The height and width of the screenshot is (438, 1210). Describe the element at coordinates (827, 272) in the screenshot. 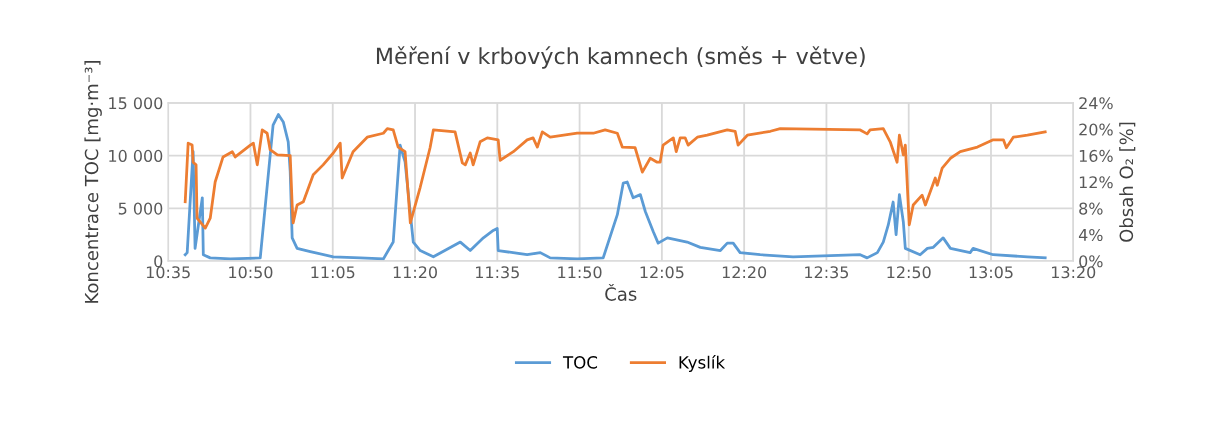

I see `x-tick-label: 12:35` at that location.